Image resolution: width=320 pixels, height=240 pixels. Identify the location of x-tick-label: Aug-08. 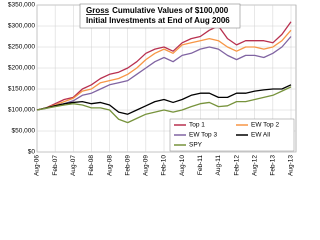
(109, 165).